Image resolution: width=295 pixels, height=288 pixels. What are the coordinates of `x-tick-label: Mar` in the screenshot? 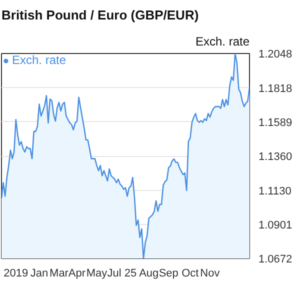 It's located at (59, 274).